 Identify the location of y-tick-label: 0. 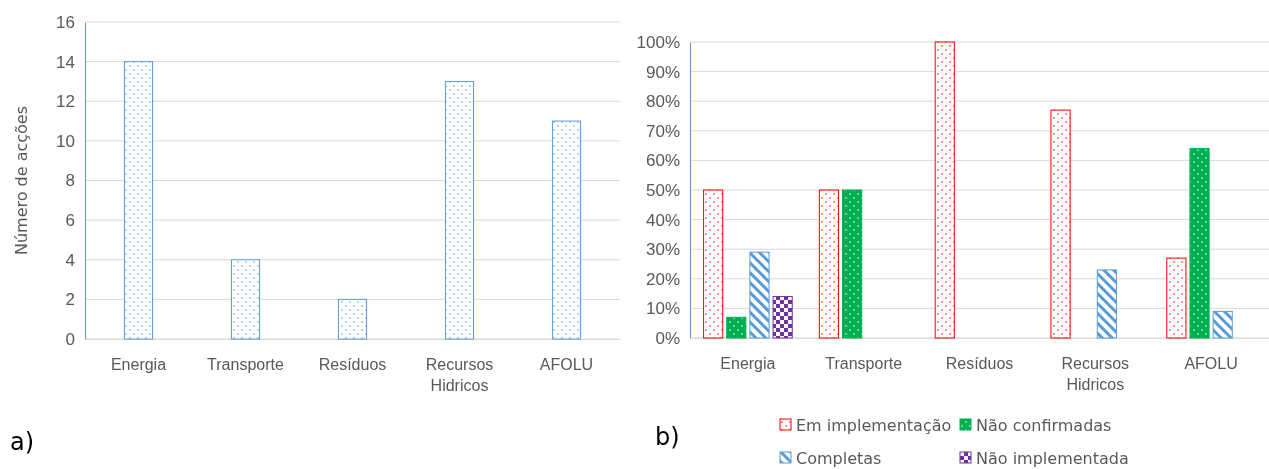
(70, 339).